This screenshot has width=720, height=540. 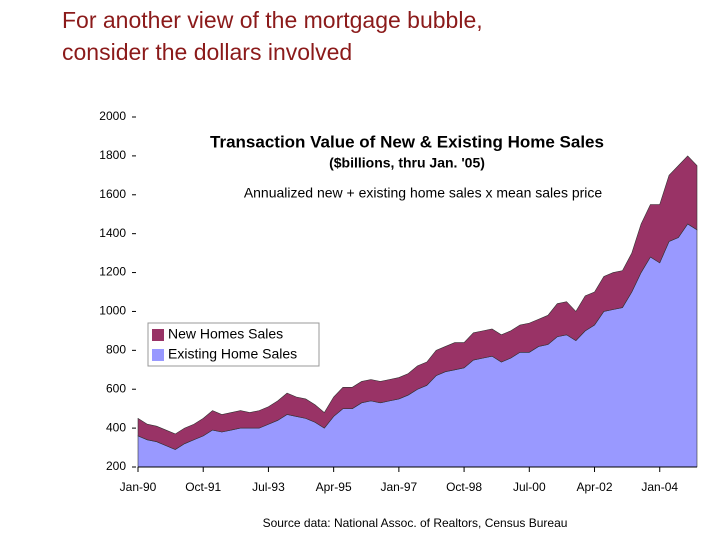 What do you see at coordinates (232, 354) in the screenshot?
I see `legend-label: Existing Home Sales` at bounding box center [232, 354].